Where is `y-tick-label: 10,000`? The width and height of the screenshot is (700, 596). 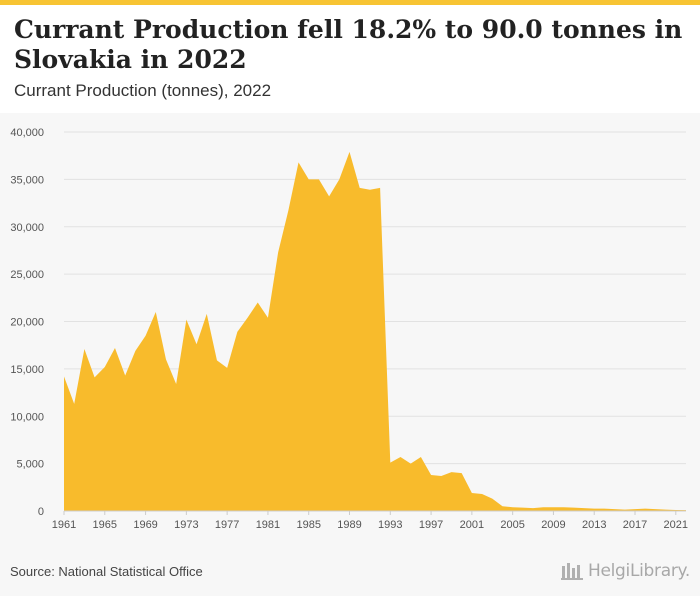
y-tick-label: 10,000 is located at coordinates (27, 417).